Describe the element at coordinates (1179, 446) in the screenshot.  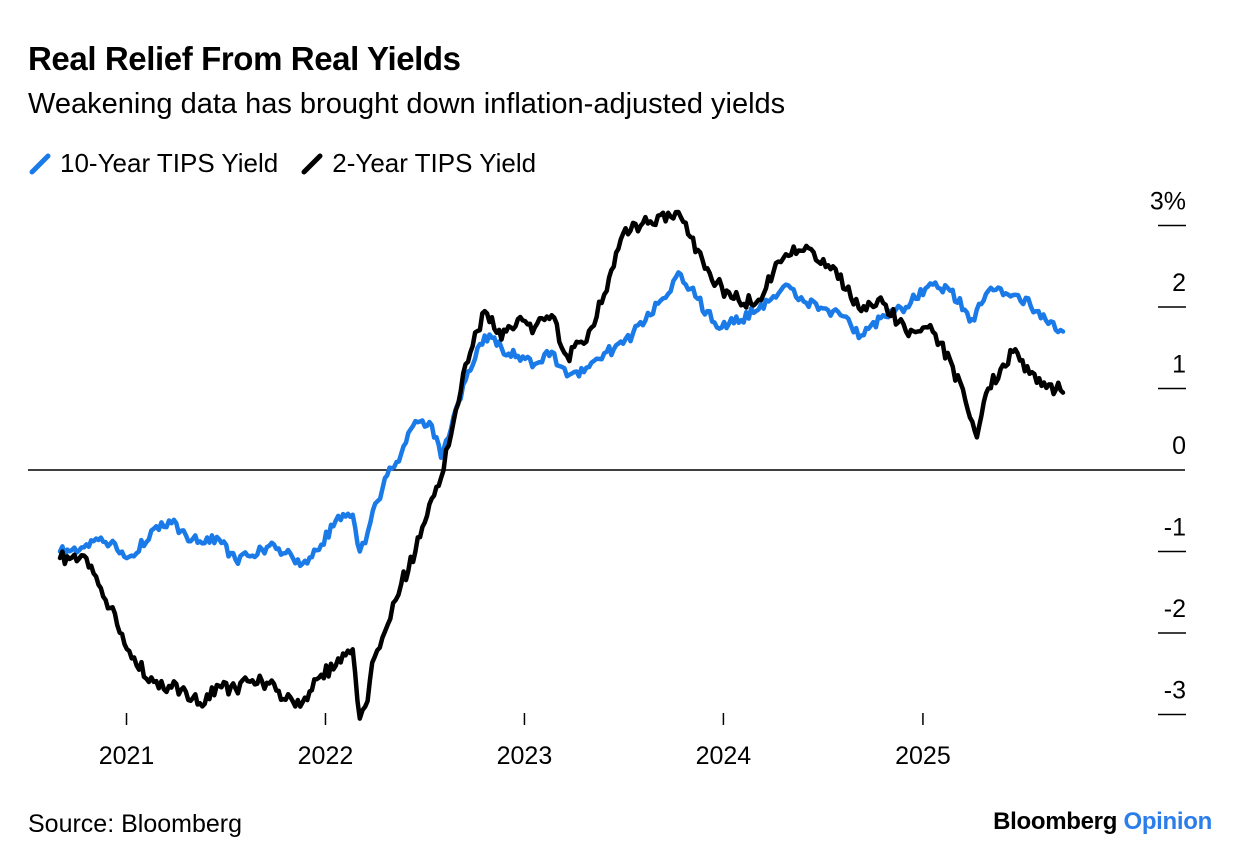
I see `y-tick-label: 0` at that location.